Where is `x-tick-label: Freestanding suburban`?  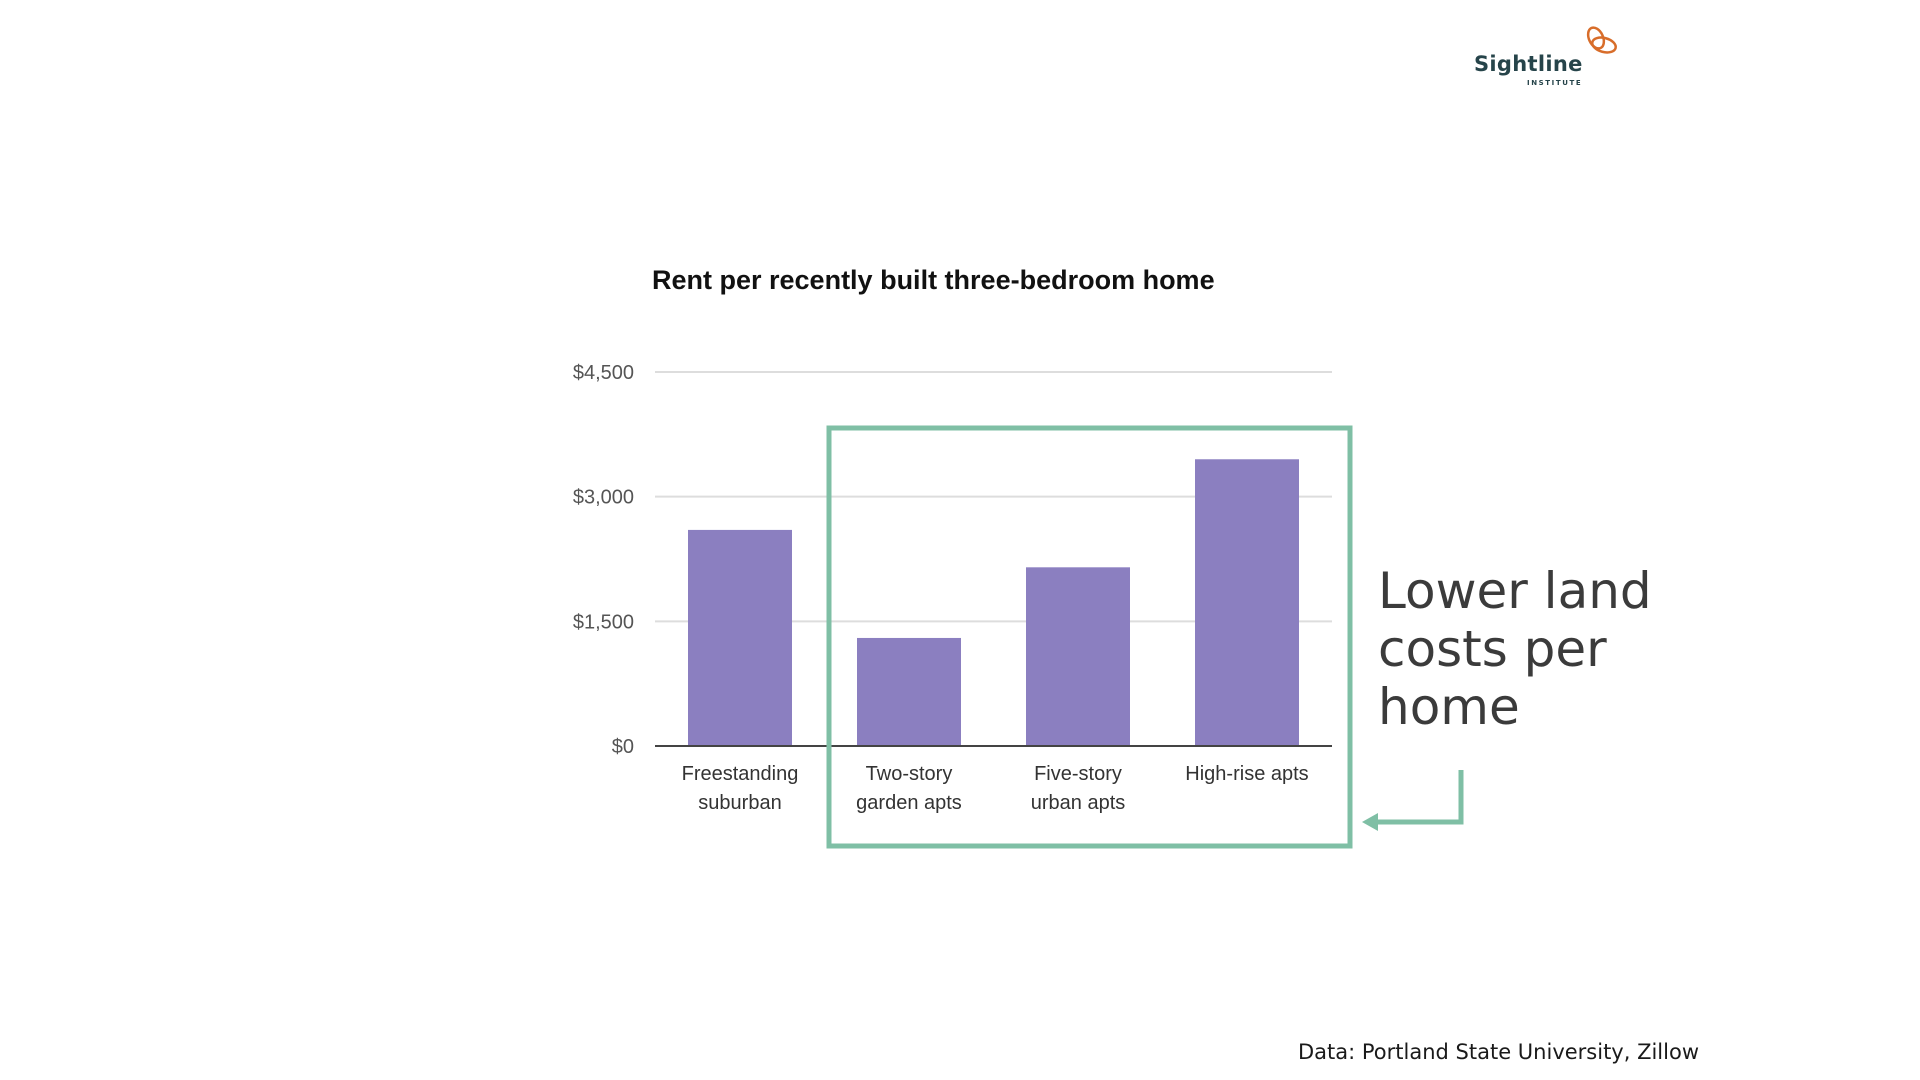
x-tick-label: Freestanding suburban is located at coordinates (740, 788).